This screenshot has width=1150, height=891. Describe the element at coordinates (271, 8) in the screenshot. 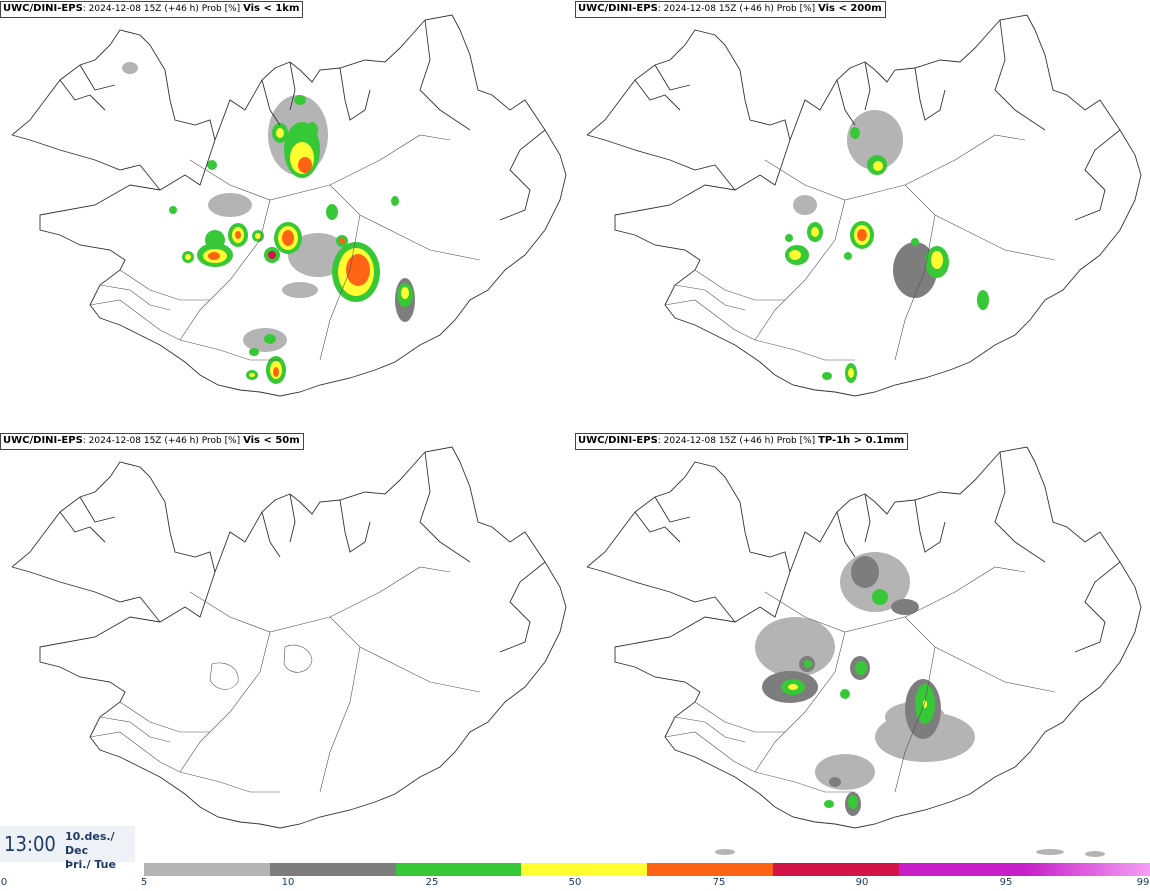

I see `variable-name: Vis < 1km` at that location.